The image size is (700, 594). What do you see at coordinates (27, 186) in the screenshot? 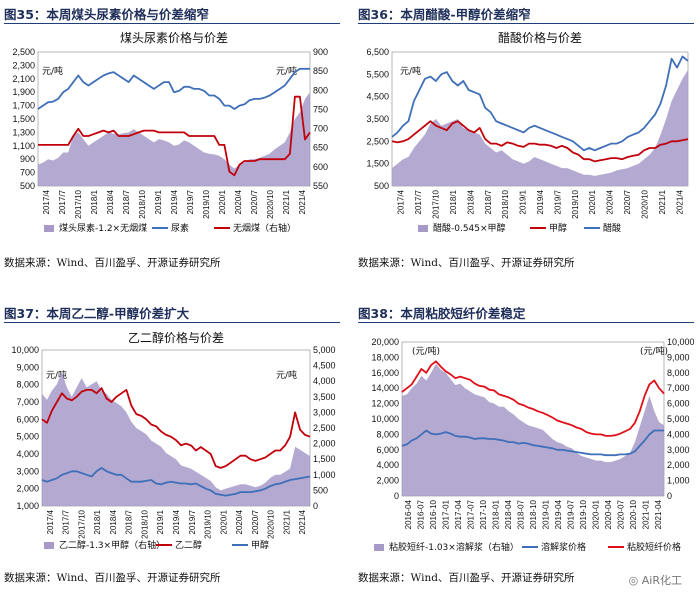
I see `y-tick-label-left: 500` at bounding box center [27, 186].